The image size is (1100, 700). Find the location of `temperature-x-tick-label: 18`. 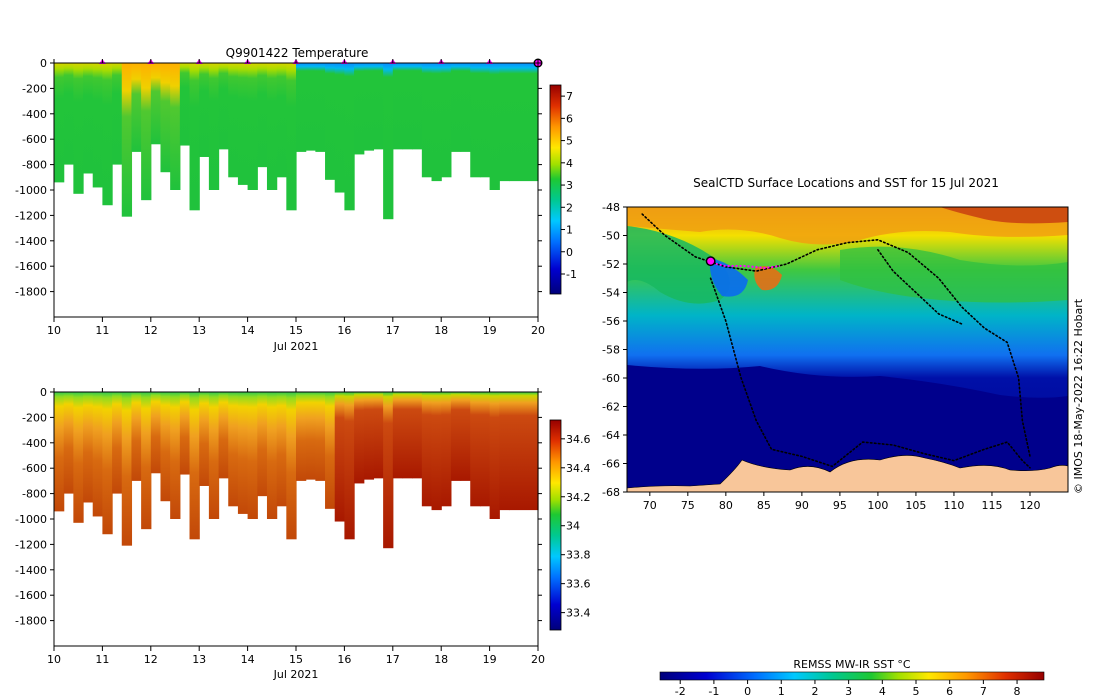

temperature-x-tick-label: 18 is located at coordinates (441, 330).